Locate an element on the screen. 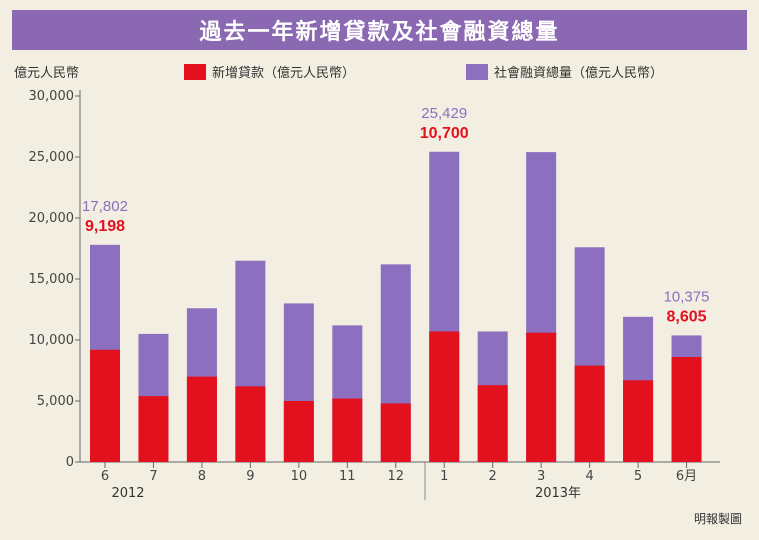 This screenshot has width=759, height=540. x-tick-label: 3 is located at coordinates (541, 476).